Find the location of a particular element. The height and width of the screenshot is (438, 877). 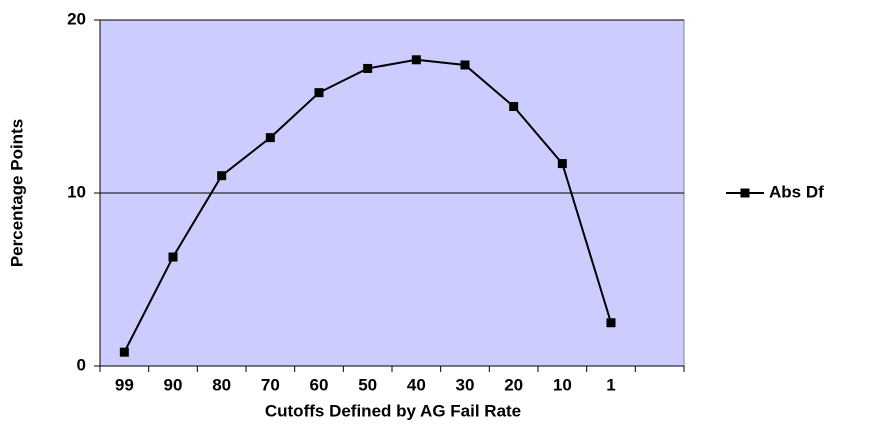

x-tick-label: 60 is located at coordinates (319, 384).